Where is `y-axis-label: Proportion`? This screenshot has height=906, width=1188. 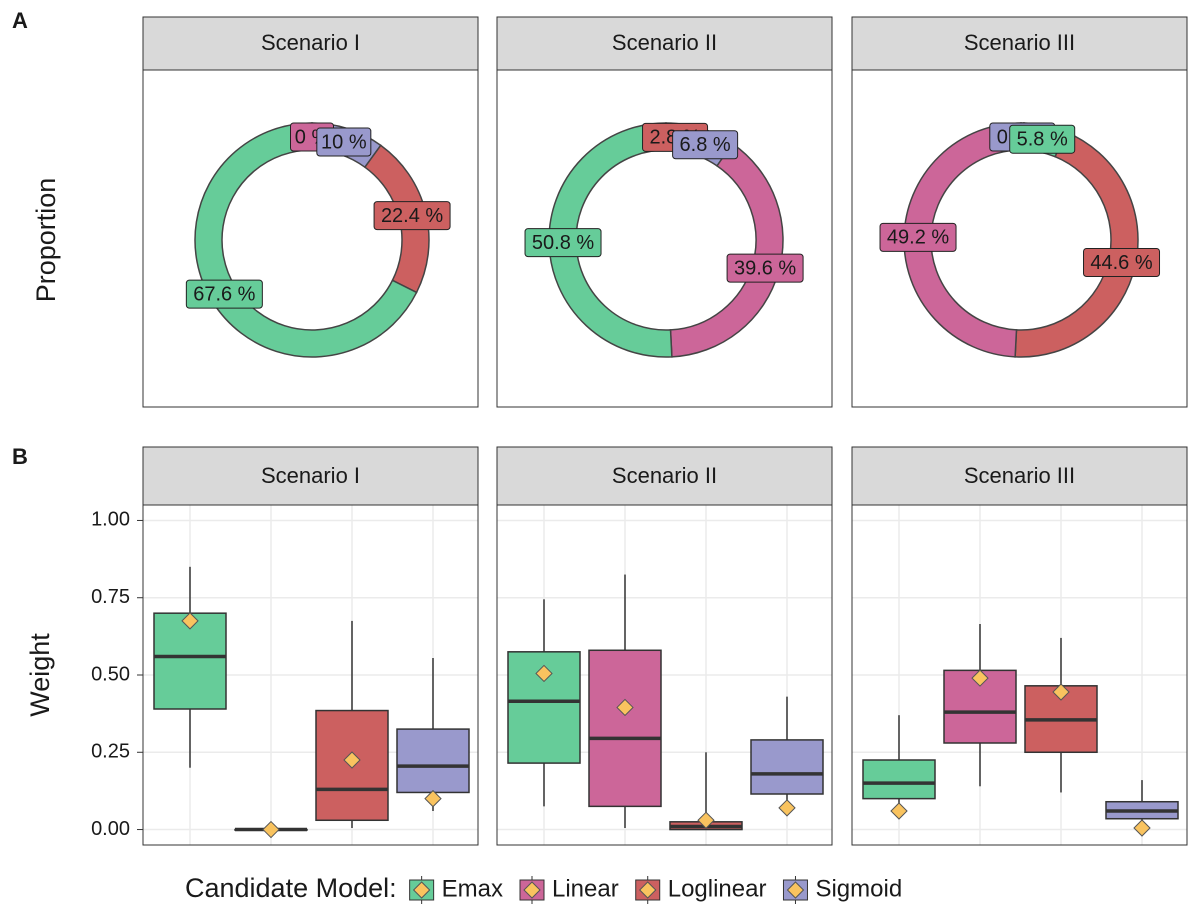
y-axis-label: Proportion is located at coordinates (46, 240).